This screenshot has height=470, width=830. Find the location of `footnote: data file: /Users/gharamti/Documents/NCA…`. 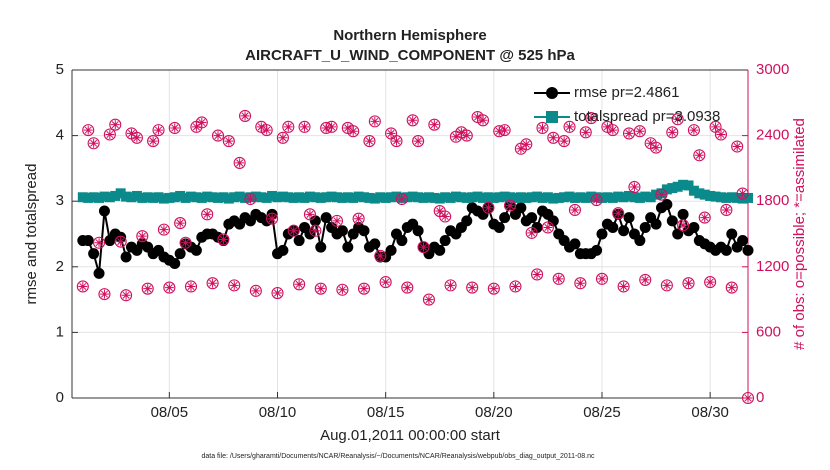

footnote: data file: /Users/gharamti/Documents/NCA… is located at coordinates (398, 456).